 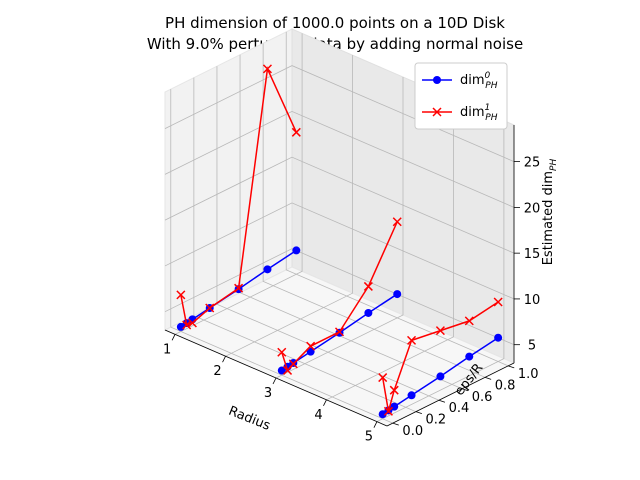 What do you see at coordinates (459, 408) in the screenshot?
I see `y-tick-label: 0.4` at bounding box center [459, 408].